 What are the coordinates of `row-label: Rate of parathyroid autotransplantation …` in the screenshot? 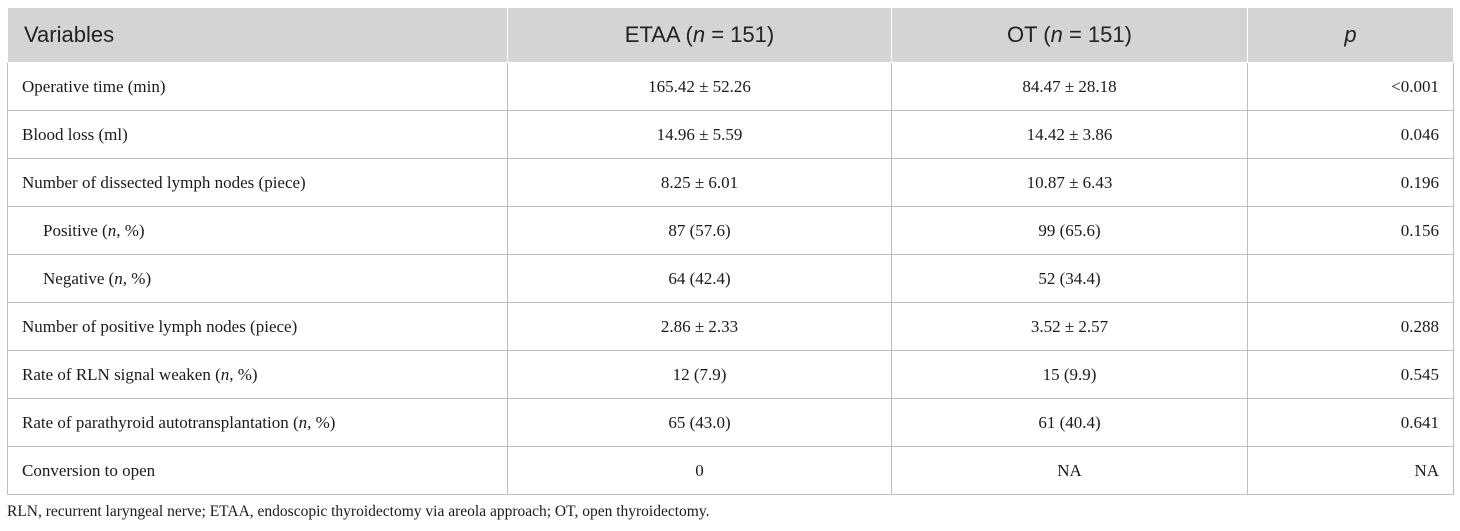 It's located at (257, 422).